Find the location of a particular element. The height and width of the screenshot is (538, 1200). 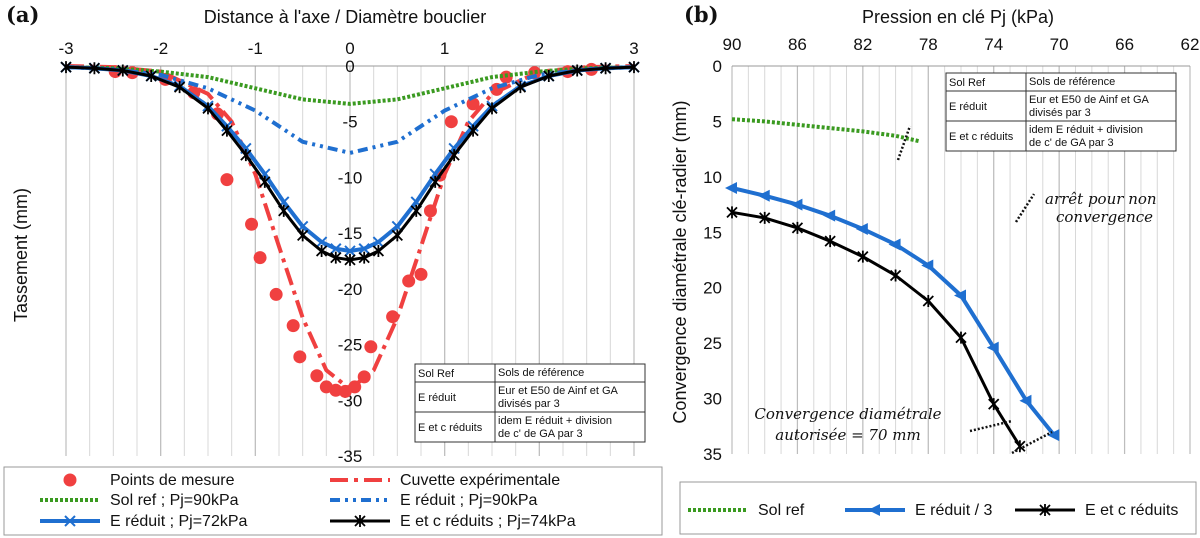

e-c-reduits-stop-marker is located at coordinates (991, 426).